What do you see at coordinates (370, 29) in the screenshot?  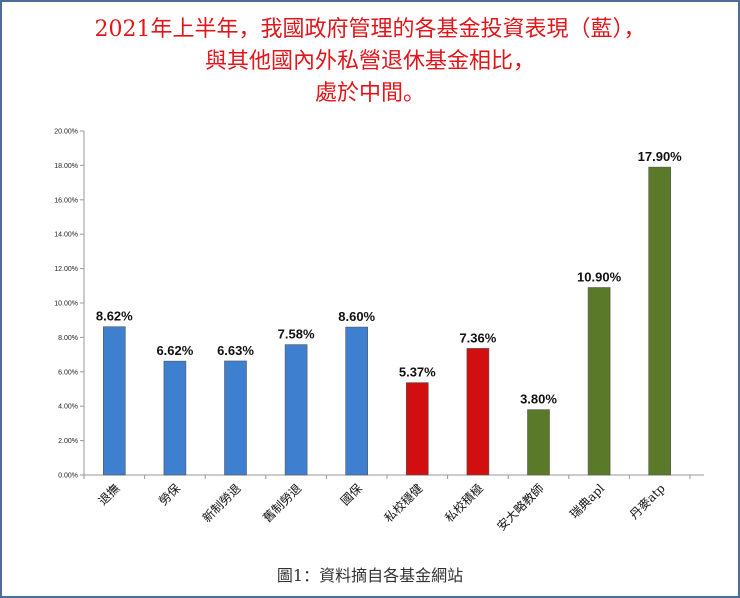 I see `title-line-1: 2021年上半年，我國政府管理的各基金投資表現（藍），` at bounding box center [370, 29].